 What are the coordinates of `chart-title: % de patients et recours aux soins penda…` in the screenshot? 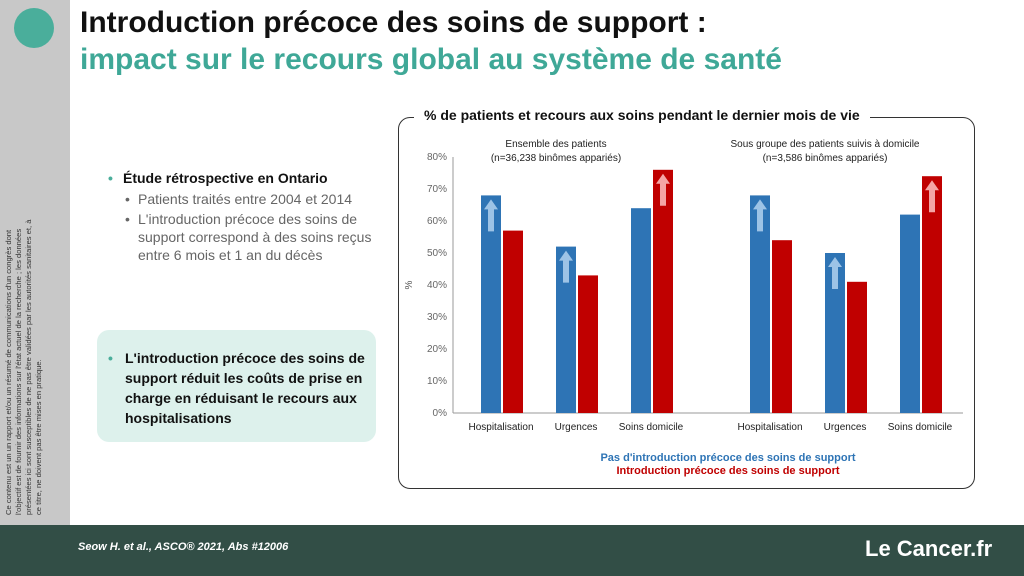 It's located at (642, 115).